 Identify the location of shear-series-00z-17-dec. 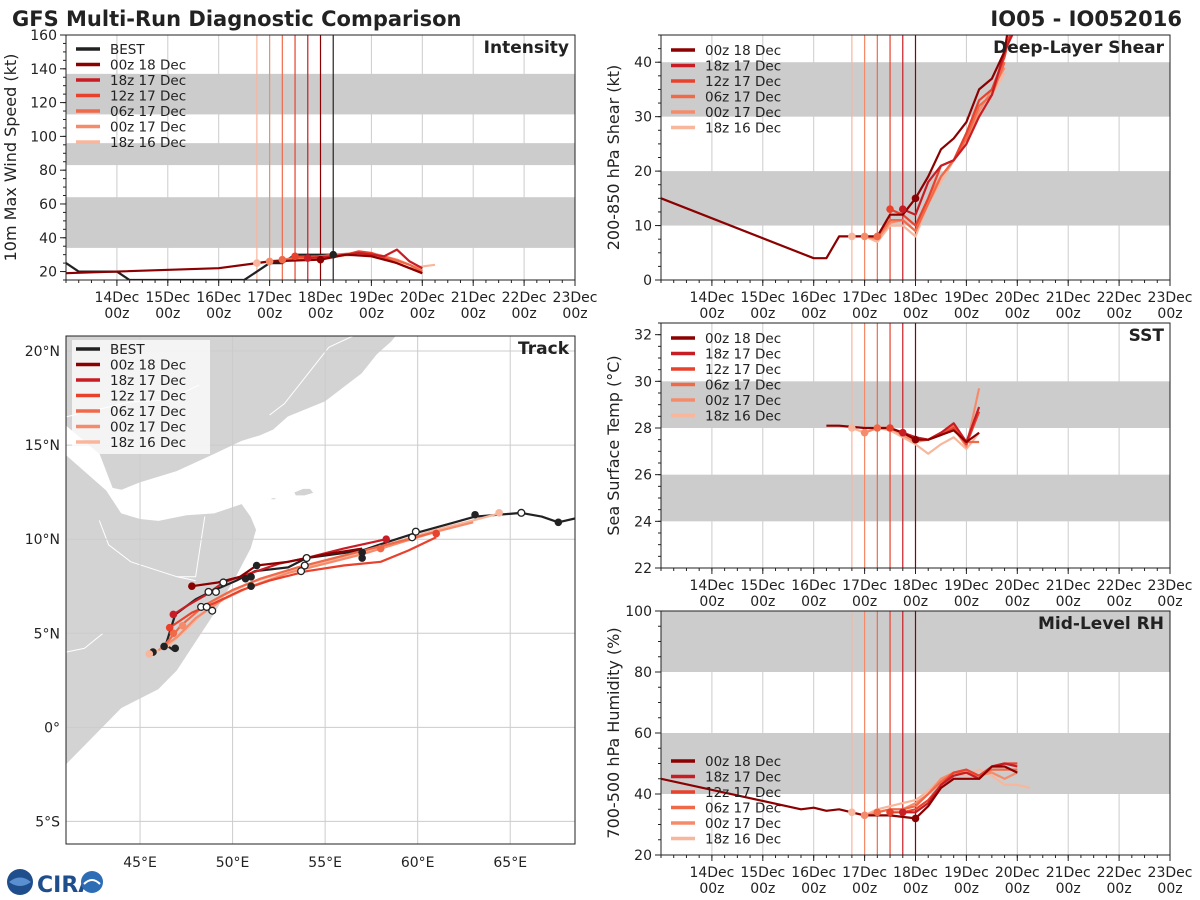
(935, 154).